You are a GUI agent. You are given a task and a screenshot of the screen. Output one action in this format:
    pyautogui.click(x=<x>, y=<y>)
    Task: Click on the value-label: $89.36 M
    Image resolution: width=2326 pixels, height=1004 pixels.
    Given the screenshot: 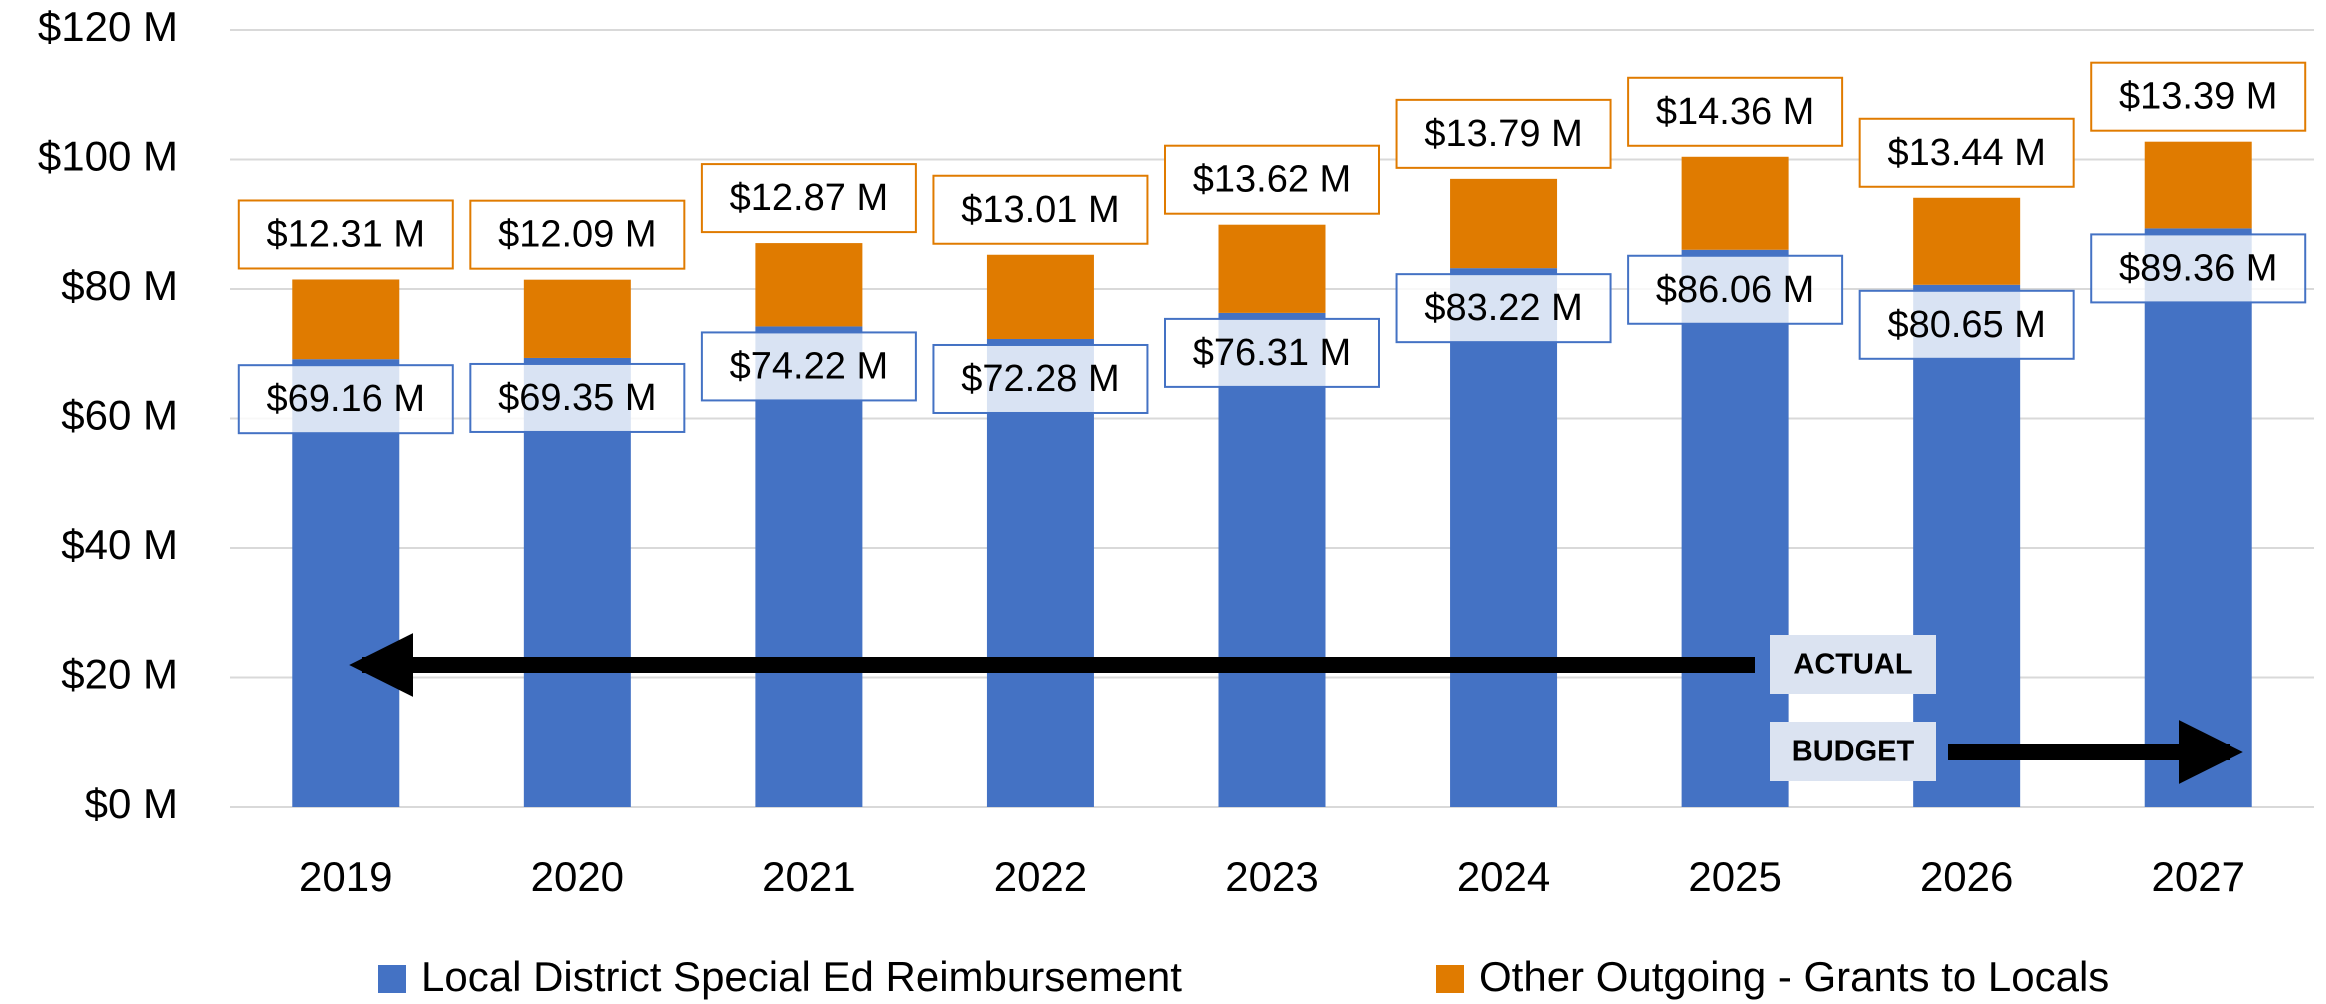 What is the action you would take?
    pyautogui.click(x=2198, y=268)
    